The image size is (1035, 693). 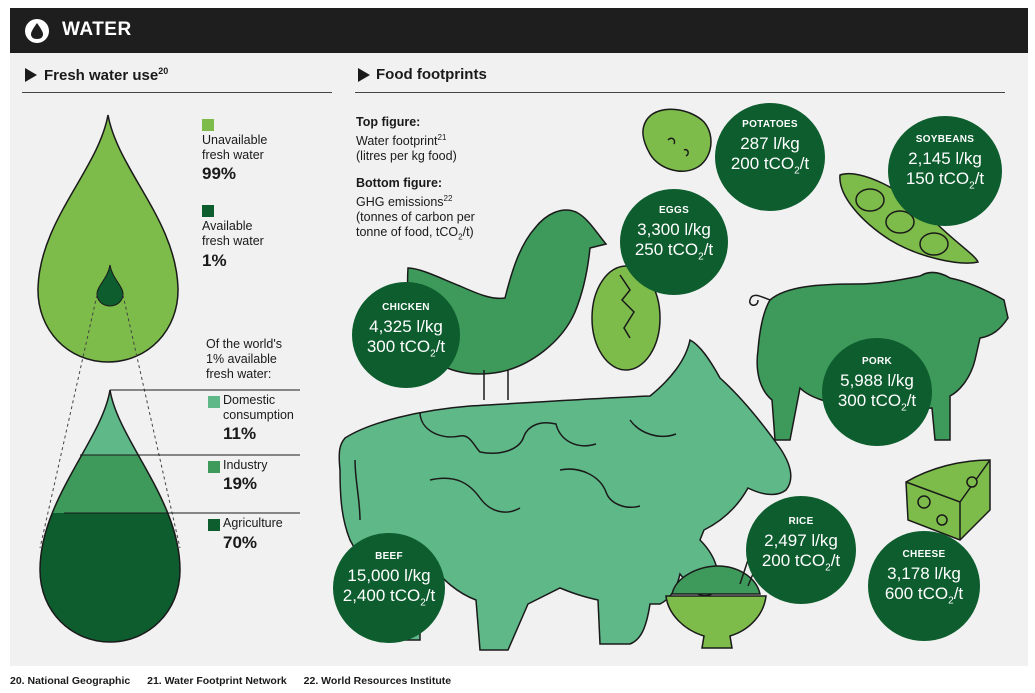 I want to click on rice-circle: RICE 2,497 l/kg 200 tCO2/t, so click(x=801, y=550).